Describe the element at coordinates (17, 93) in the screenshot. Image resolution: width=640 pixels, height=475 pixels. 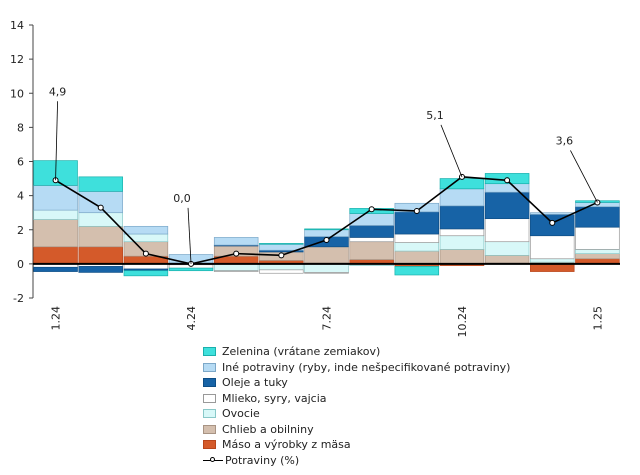
I see `y-tick-label: 10` at that location.